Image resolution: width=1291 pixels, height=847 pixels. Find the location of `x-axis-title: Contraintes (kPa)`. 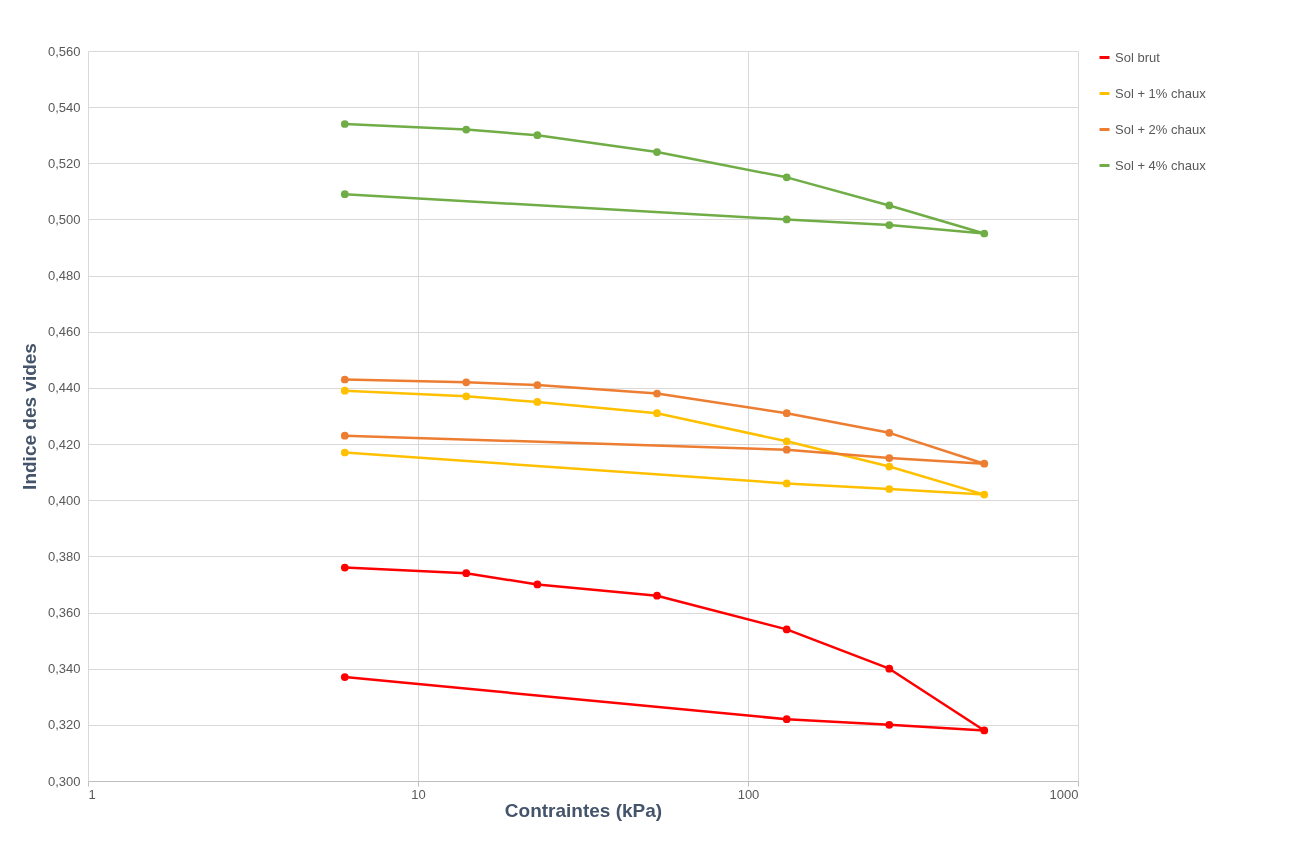

x-axis-title: Contraintes (kPa) is located at coordinates (583, 810).